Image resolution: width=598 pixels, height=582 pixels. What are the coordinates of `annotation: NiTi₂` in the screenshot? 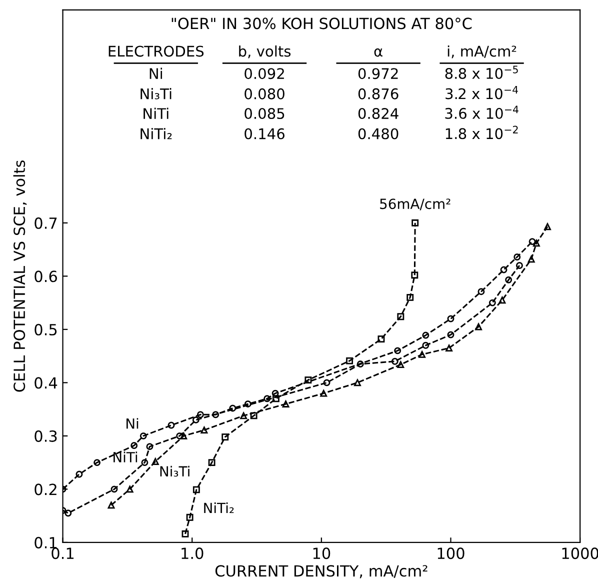 It's located at (156, 134).